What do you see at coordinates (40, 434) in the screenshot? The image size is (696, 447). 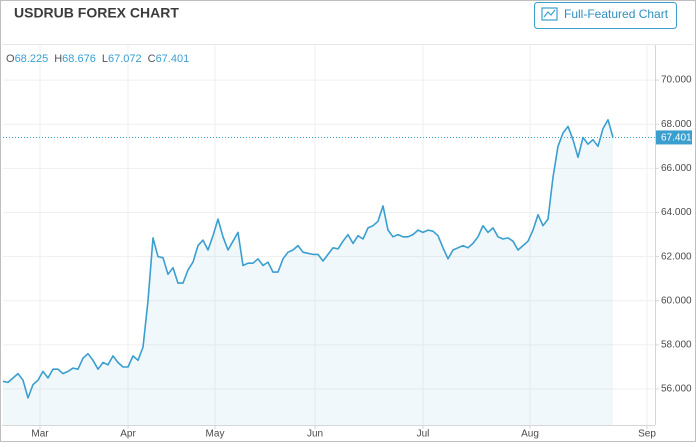 I see `x-tick-label: Mar` at bounding box center [40, 434].